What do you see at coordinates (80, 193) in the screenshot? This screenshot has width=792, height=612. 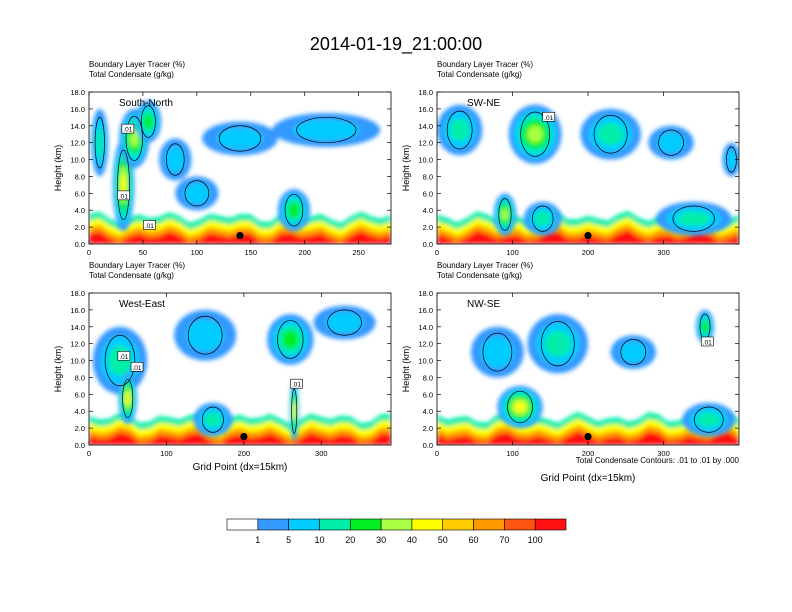 I see `y-tick-label: 6.0` at bounding box center [80, 193].